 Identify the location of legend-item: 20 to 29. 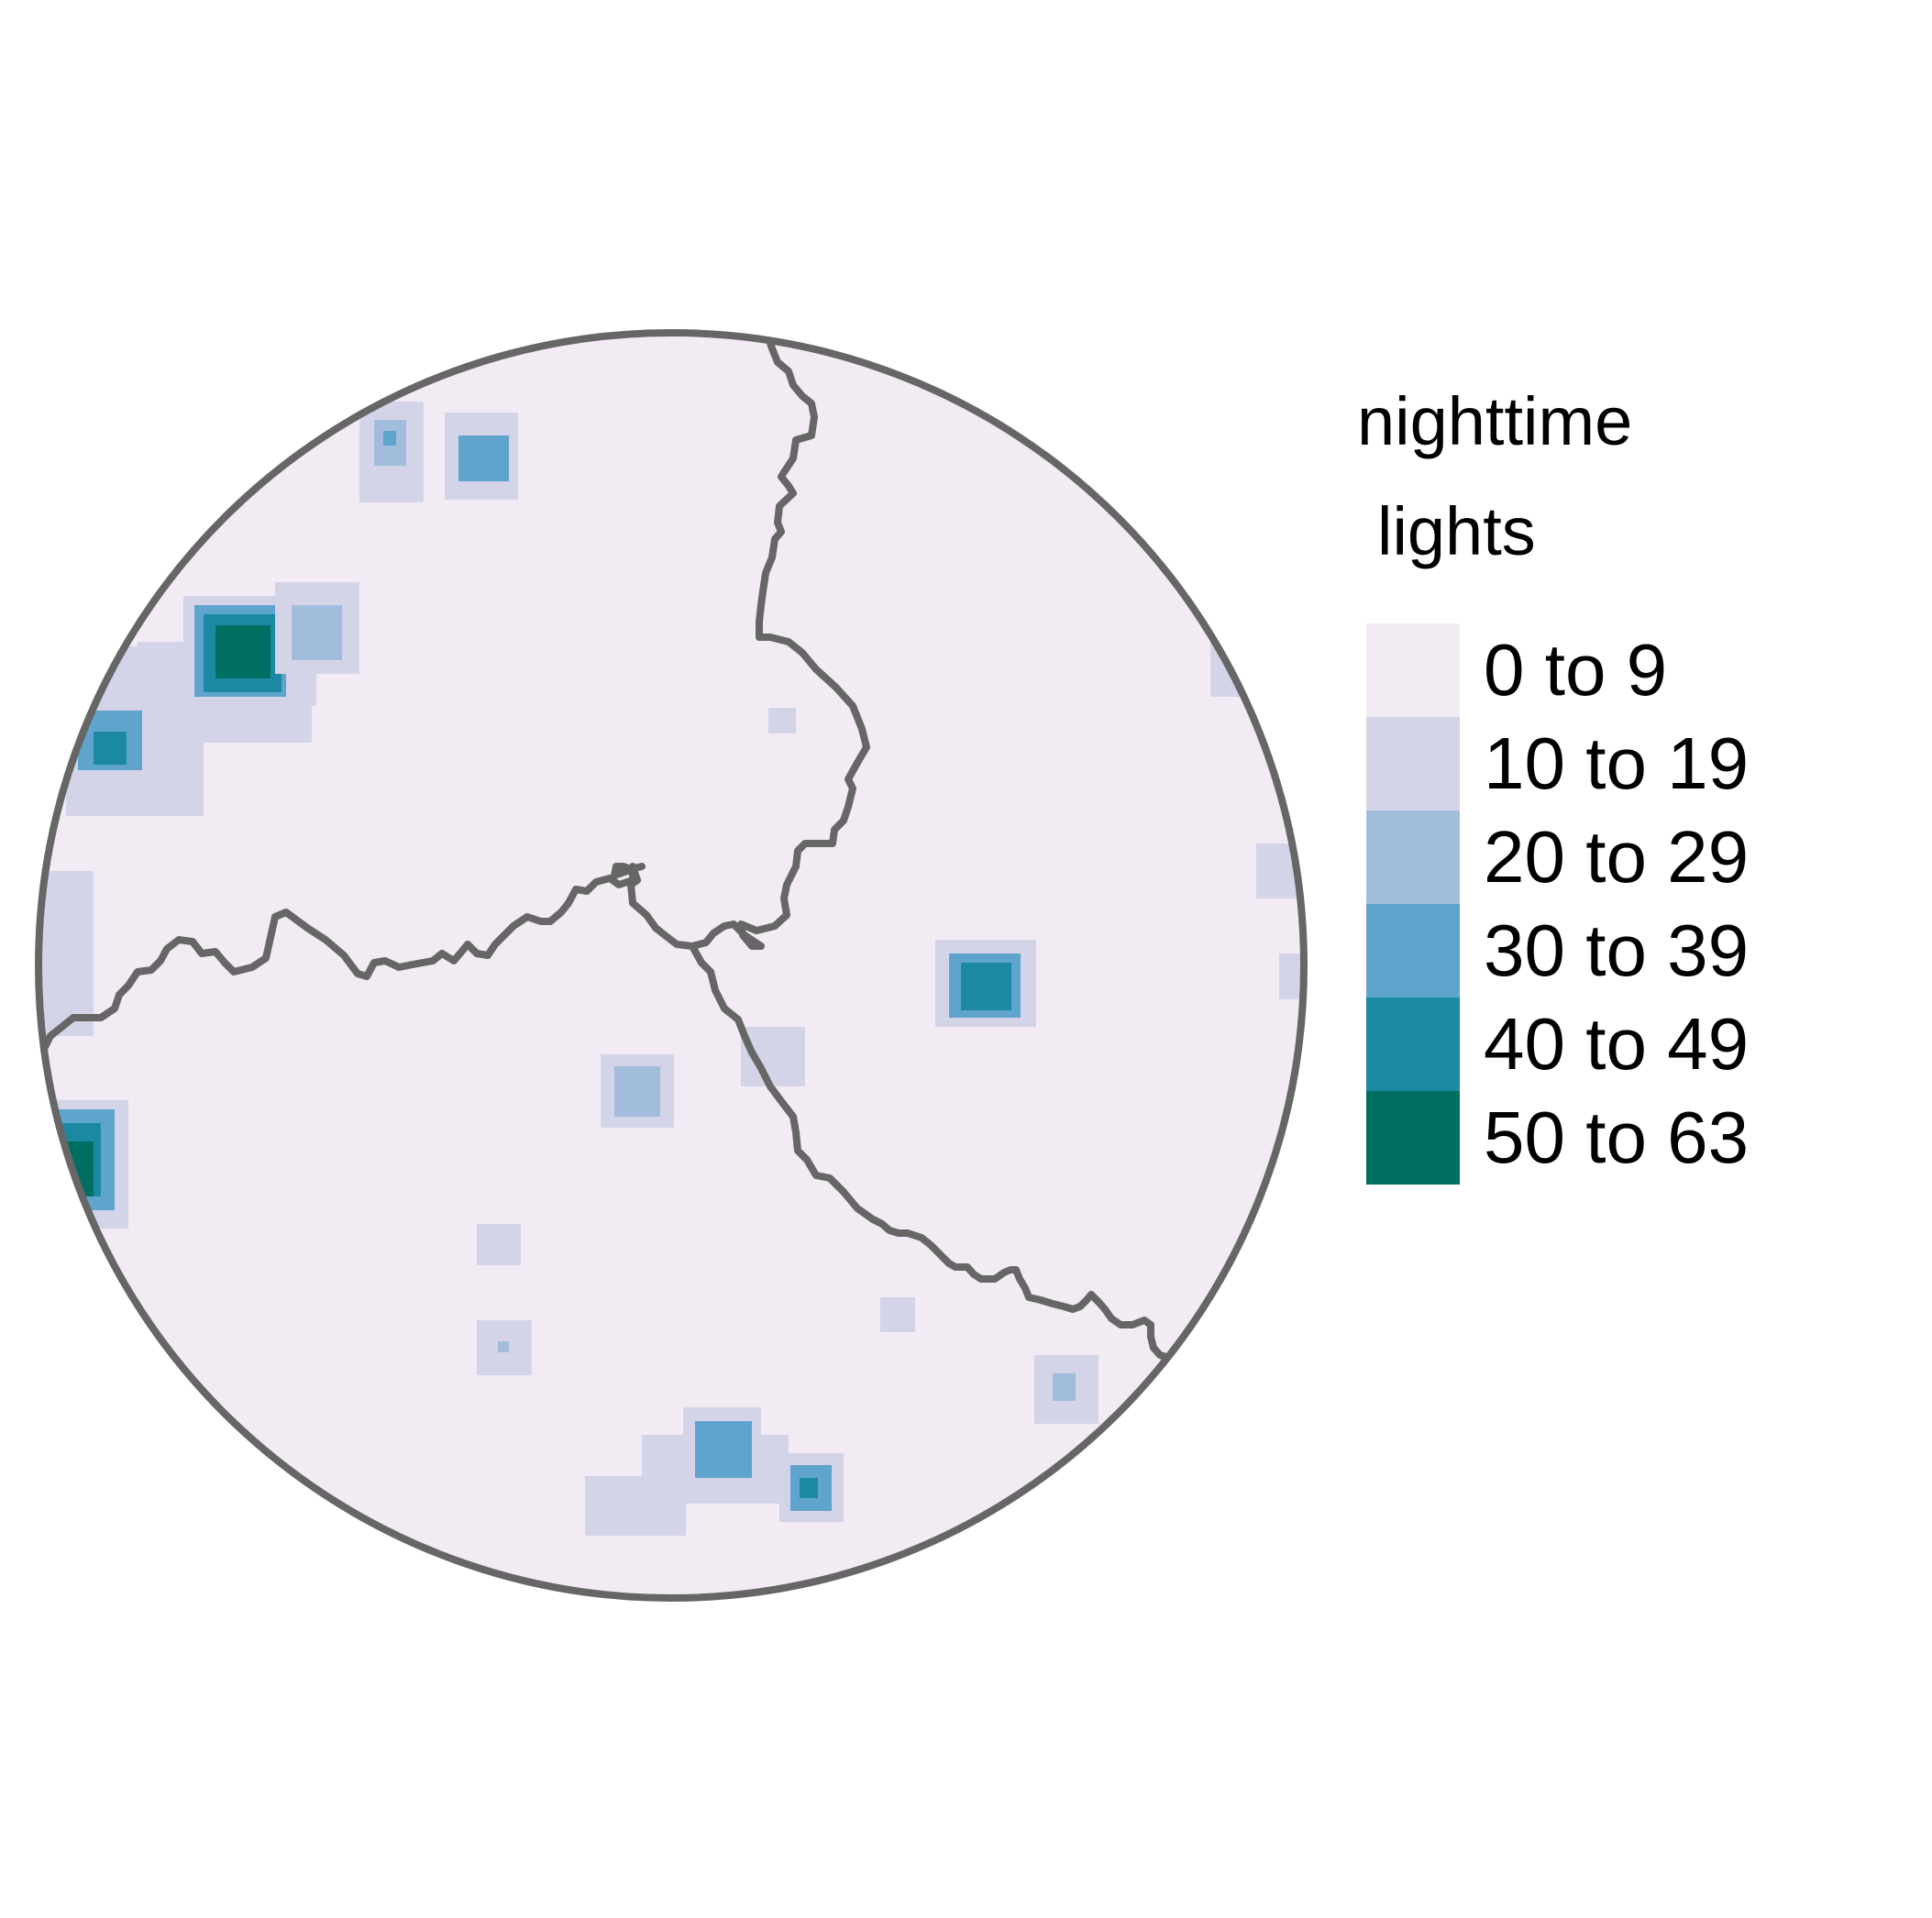
(1618, 857).